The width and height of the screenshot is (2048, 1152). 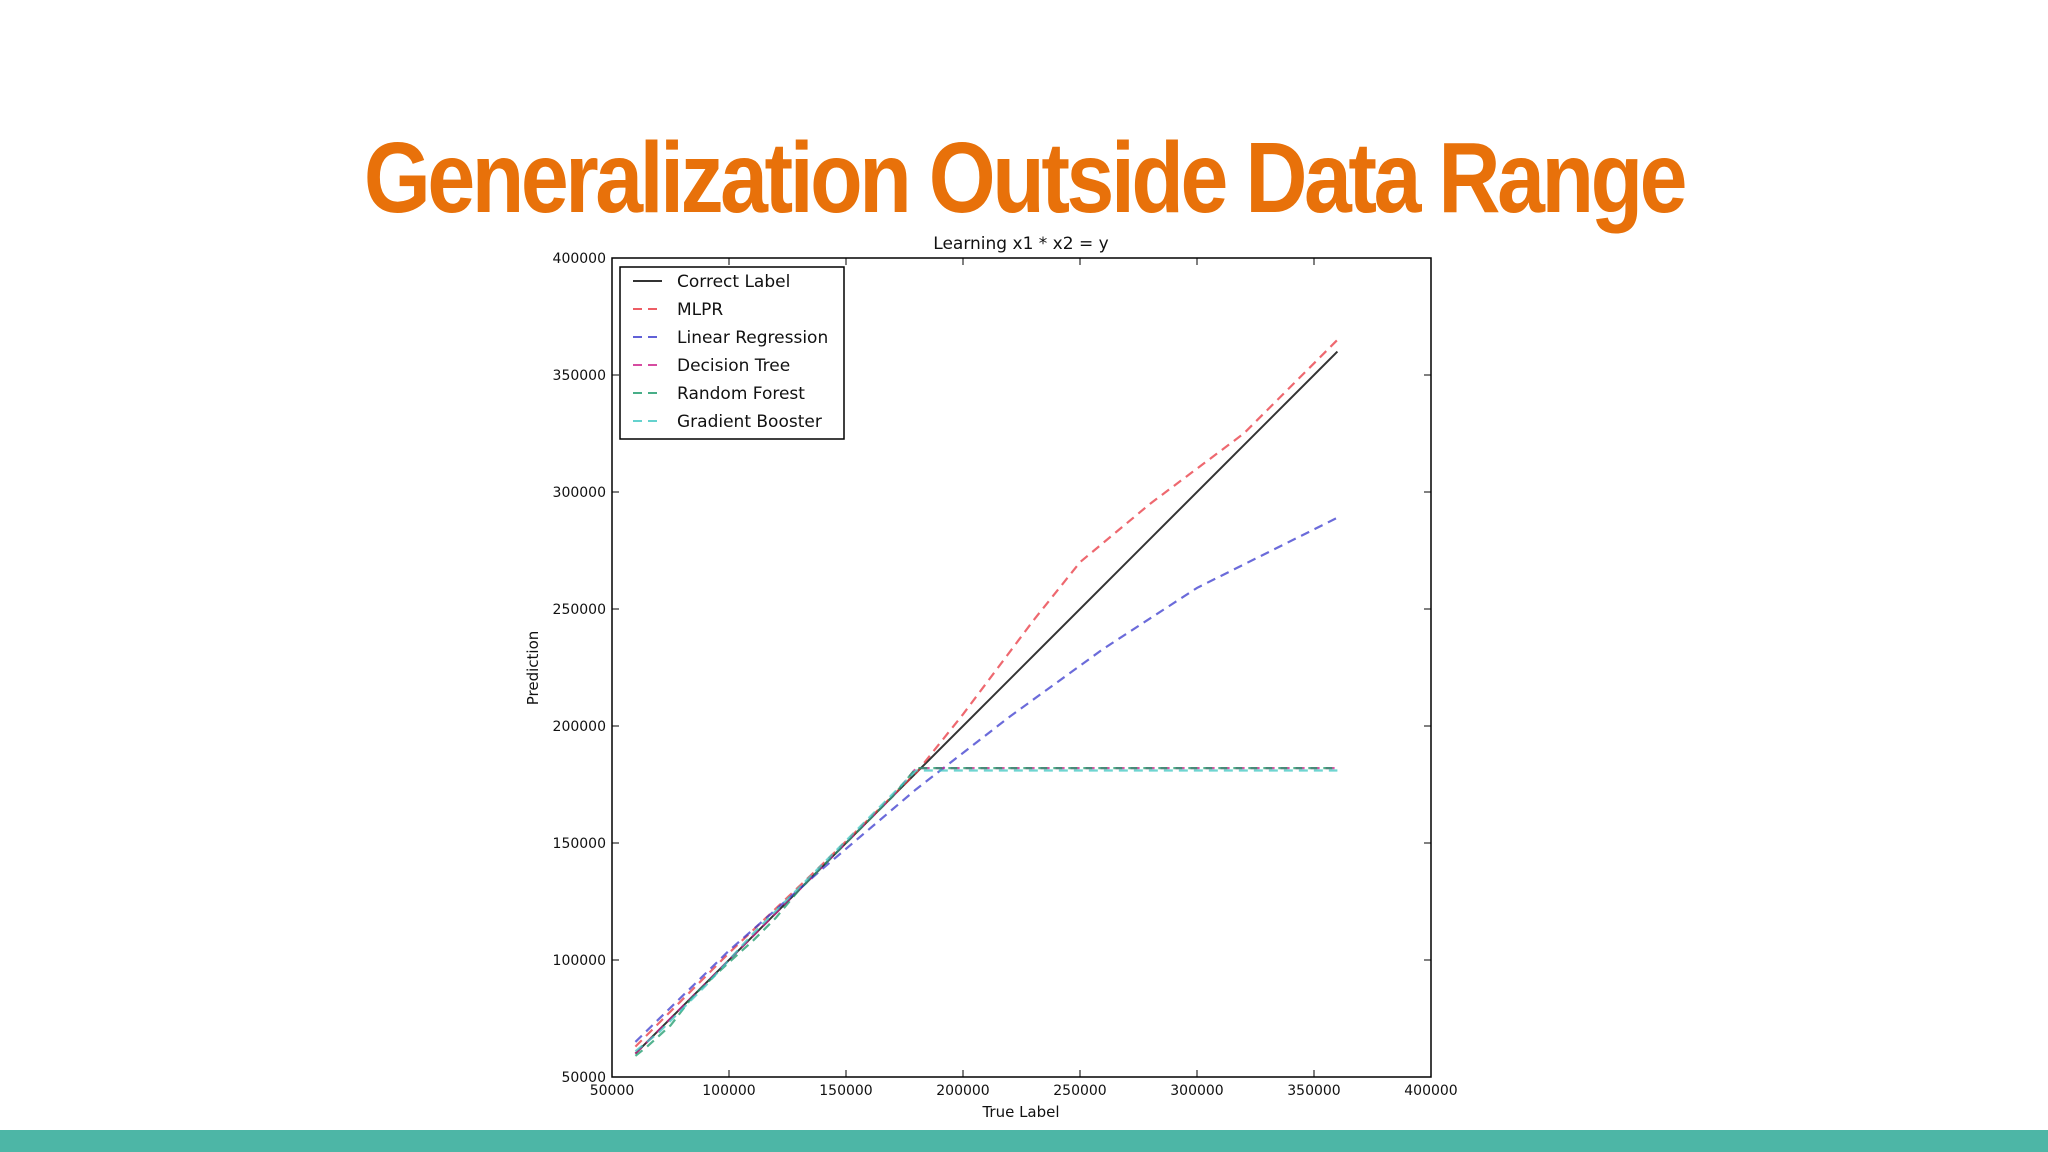 I want to click on legend-label: Correct Label, so click(x=733, y=282).